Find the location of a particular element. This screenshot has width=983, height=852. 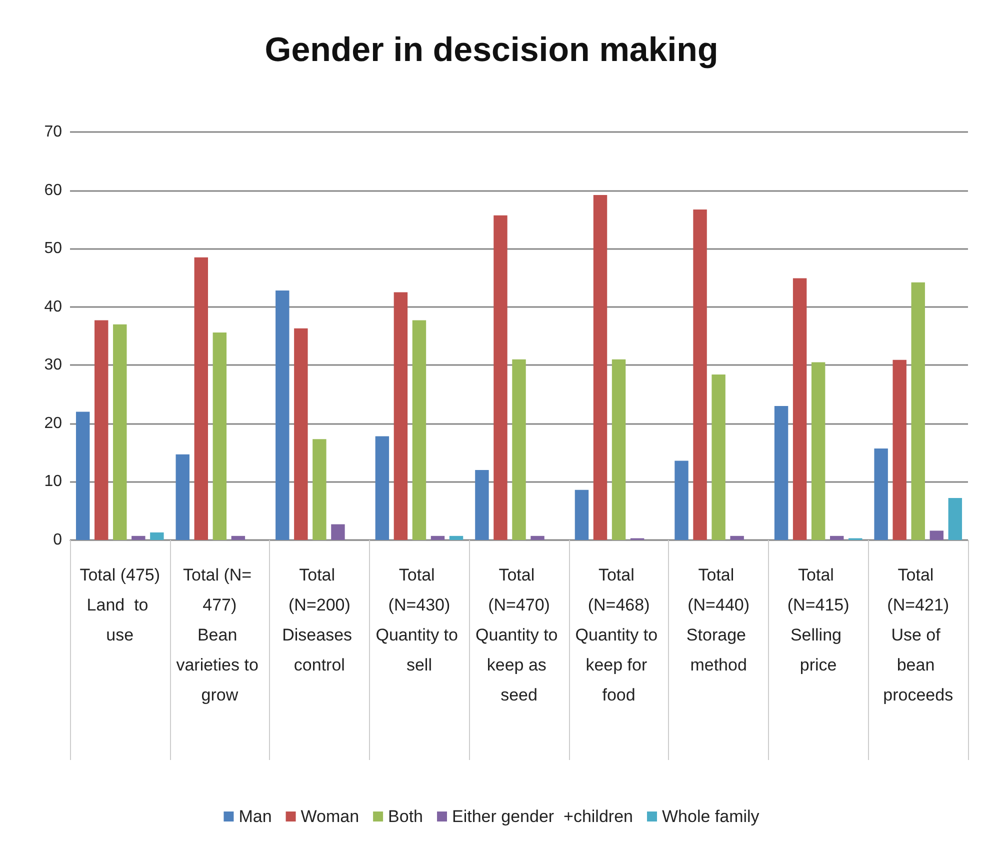

x-tick-label: Total (N=415) Selling price is located at coordinates (818, 620).